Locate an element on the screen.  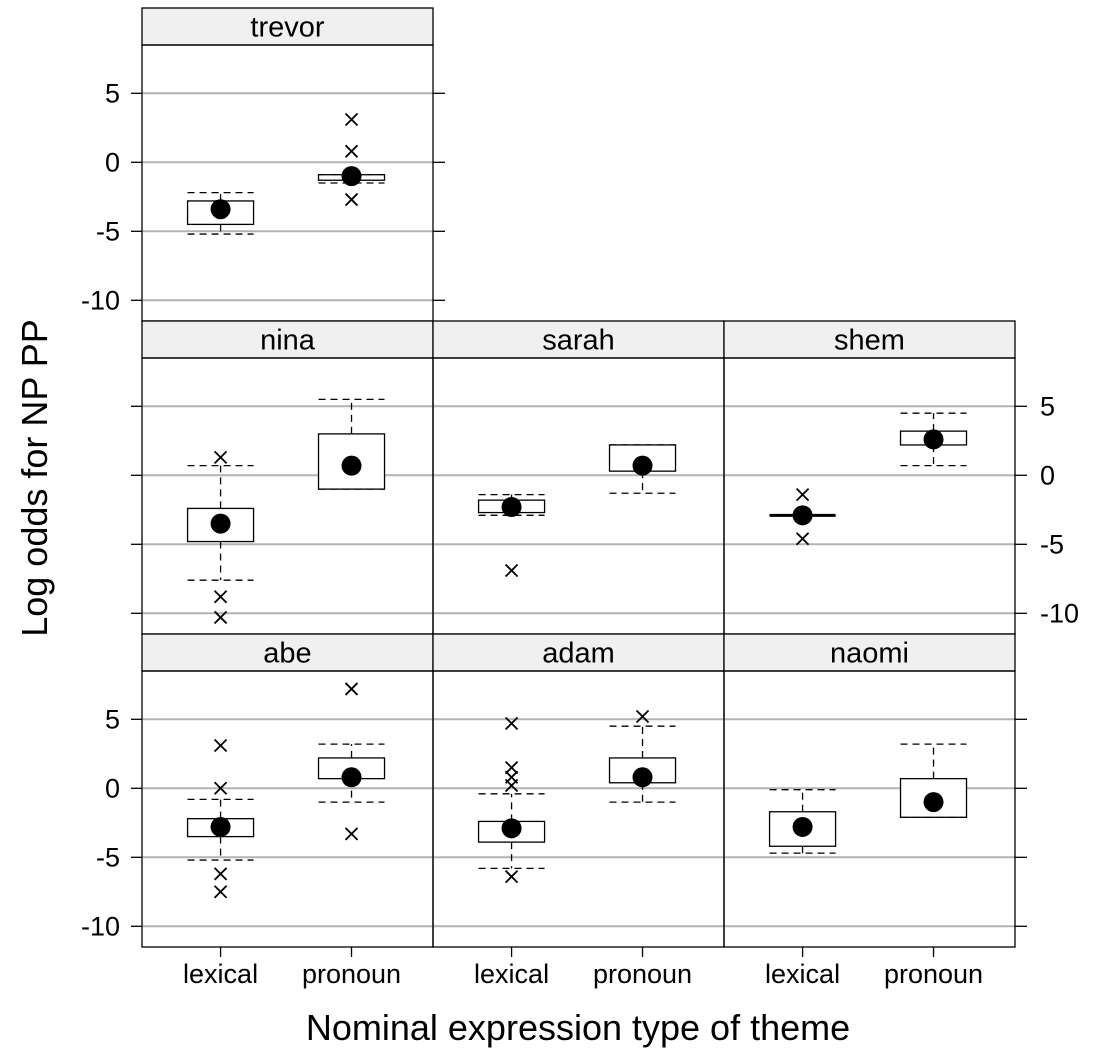
panel-naomi: naomi is located at coordinates (869, 790).